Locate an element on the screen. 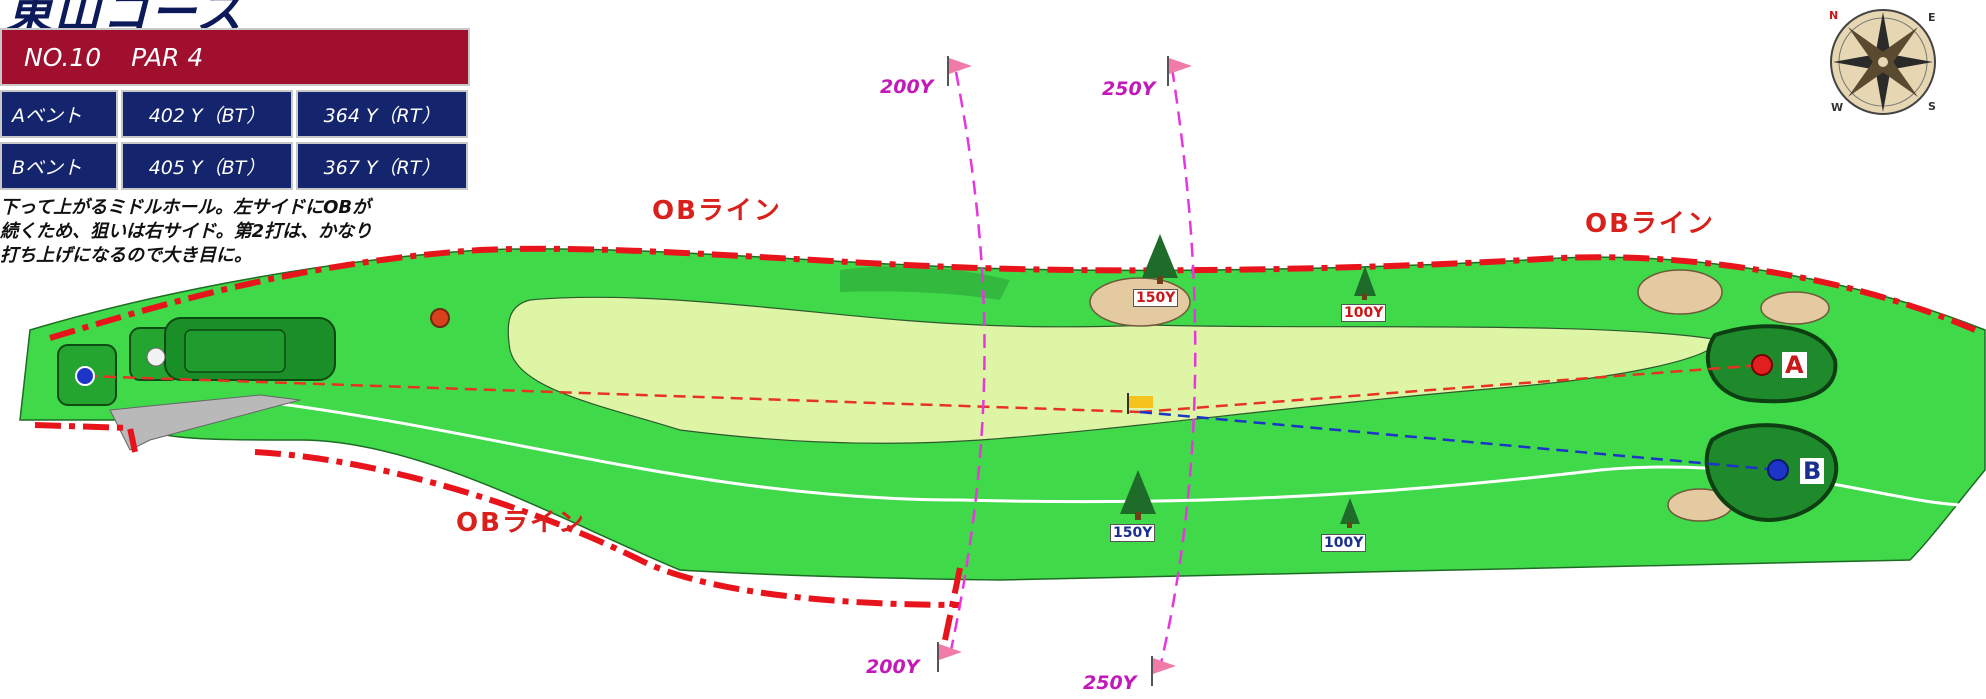 The width and height of the screenshot is (1986, 699). tee-row-b: Bベント 405 Y（BT） 367 Y（RT） is located at coordinates (235, 166).